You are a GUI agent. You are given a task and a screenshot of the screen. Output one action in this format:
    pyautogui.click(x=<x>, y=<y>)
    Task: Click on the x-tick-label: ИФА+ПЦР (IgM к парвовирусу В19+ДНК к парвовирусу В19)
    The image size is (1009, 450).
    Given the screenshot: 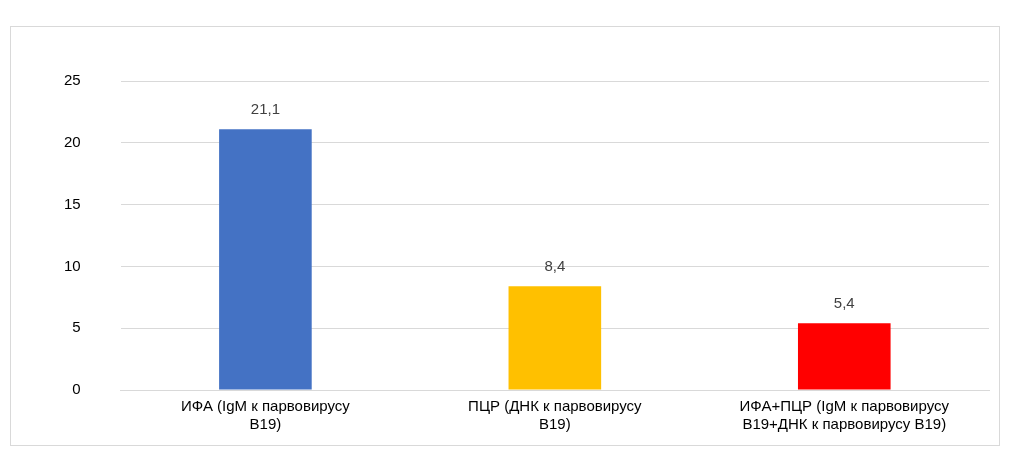 What is the action you would take?
    pyautogui.click(x=844, y=415)
    